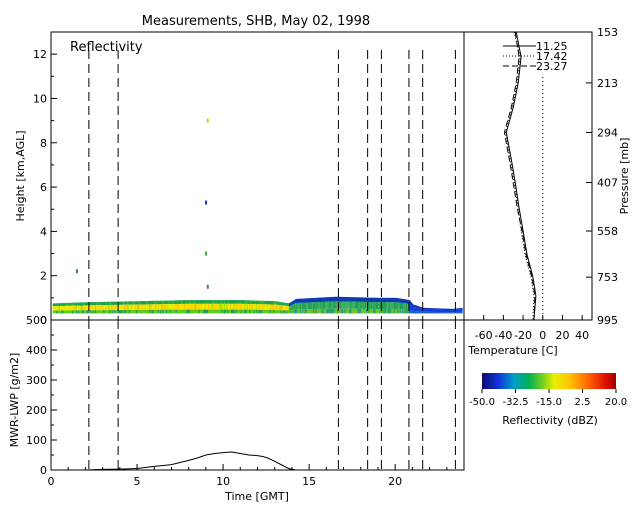 Image resolution: width=640 pixels, height=517 pixels. What do you see at coordinates (43, 231) in the screenshot?
I see `height-tick-label: 4` at bounding box center [43, 231].